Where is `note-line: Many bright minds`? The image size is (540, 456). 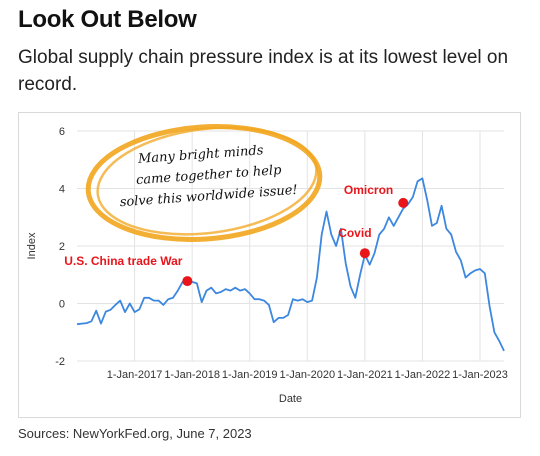 note-line: Many bright minds is located at coordinates (201, 155).